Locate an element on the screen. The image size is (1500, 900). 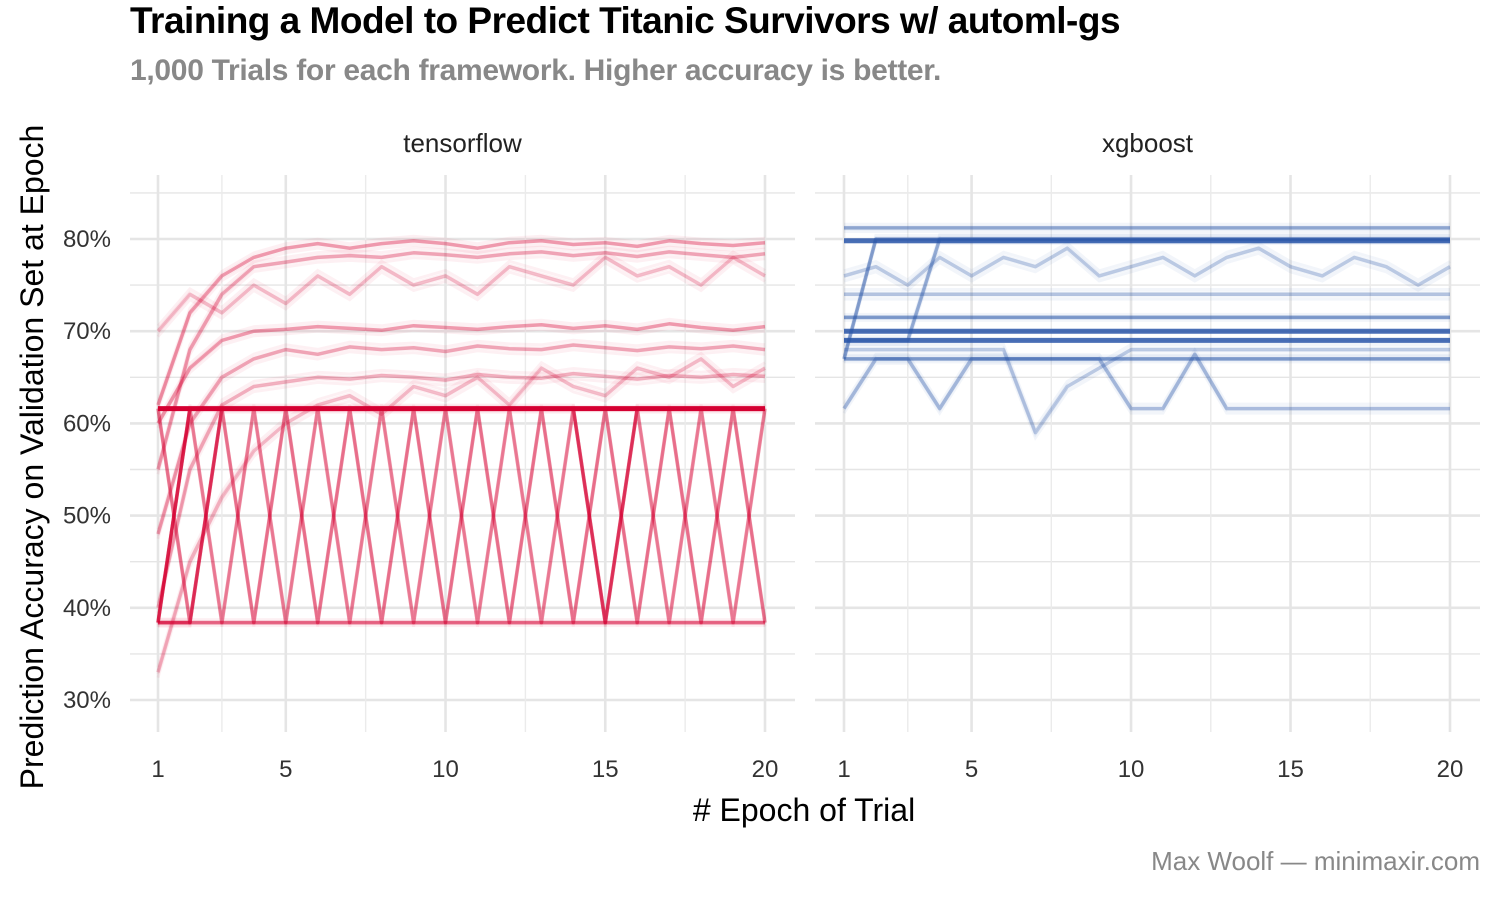
y-tick-label: 40% is located at coordinates (87, 608).